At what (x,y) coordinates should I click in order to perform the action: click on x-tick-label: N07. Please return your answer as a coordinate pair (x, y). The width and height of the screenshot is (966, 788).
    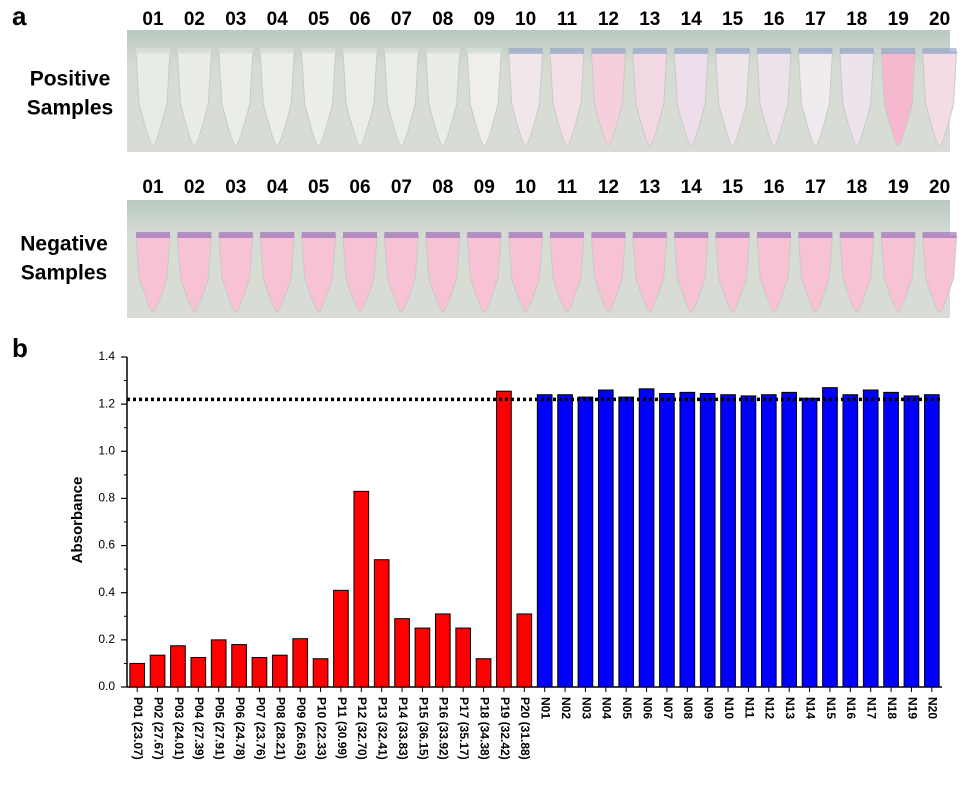
    Looking at the image, I should click on (668, 708).